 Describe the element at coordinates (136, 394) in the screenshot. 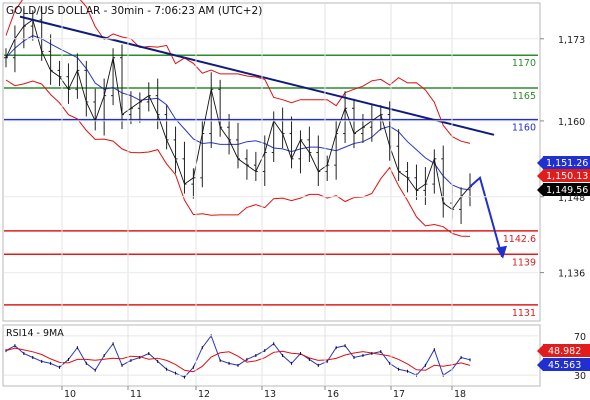

I see `x-tick-label: 11` at that location.